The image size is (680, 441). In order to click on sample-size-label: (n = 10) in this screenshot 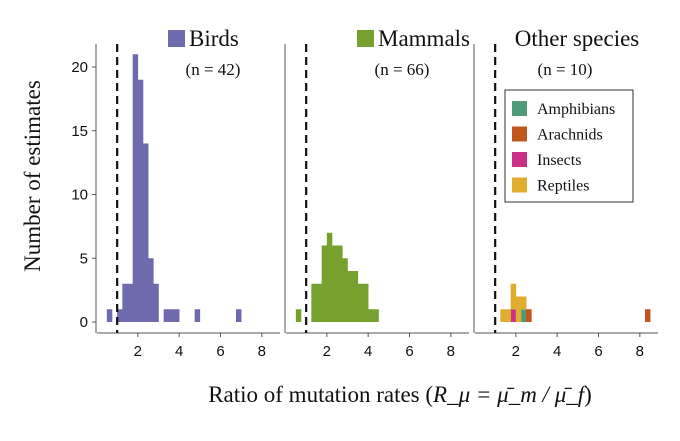, I will do `click(565, 69)`.